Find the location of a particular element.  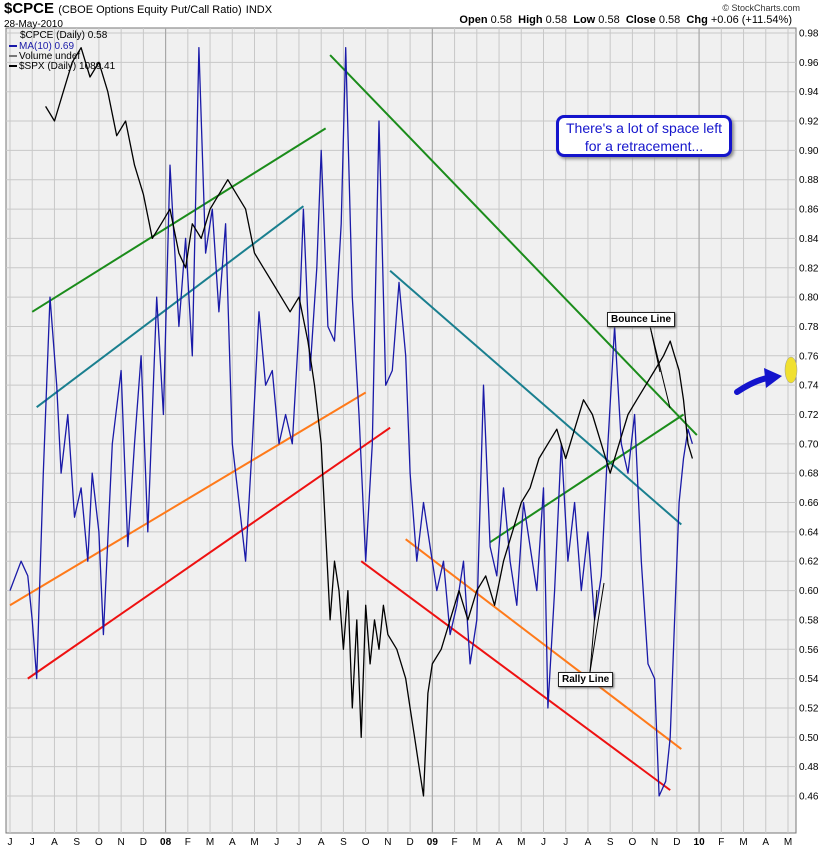

y-tick-label: 0.92 is located at coordinates (809, 122).